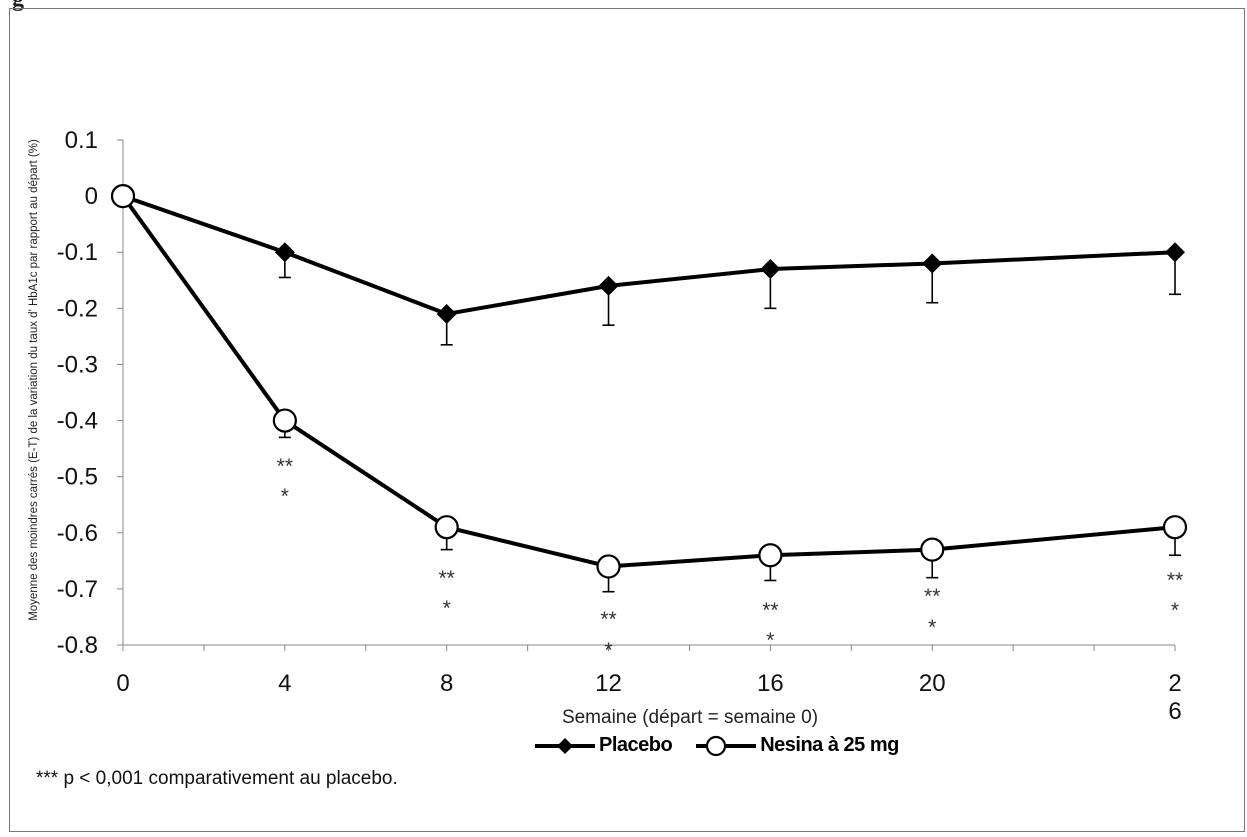 The width and height of the screenshot is (1247, 837). What do you see at coordinates (77, 308) in the screenshot?
I see `y-tick-label: -0.2` at bounding box center [77, 308].